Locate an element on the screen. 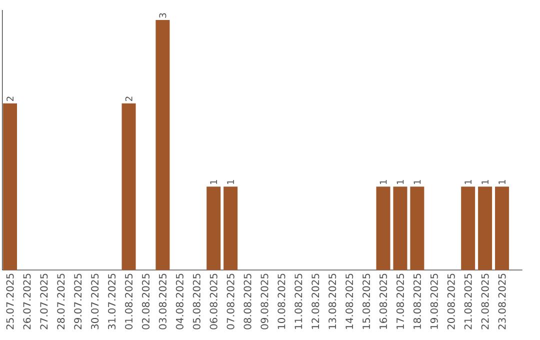 This screenshot has height=340, width=540. x-tick-label: 22.08.2025 is located at coordinates (485, 302).